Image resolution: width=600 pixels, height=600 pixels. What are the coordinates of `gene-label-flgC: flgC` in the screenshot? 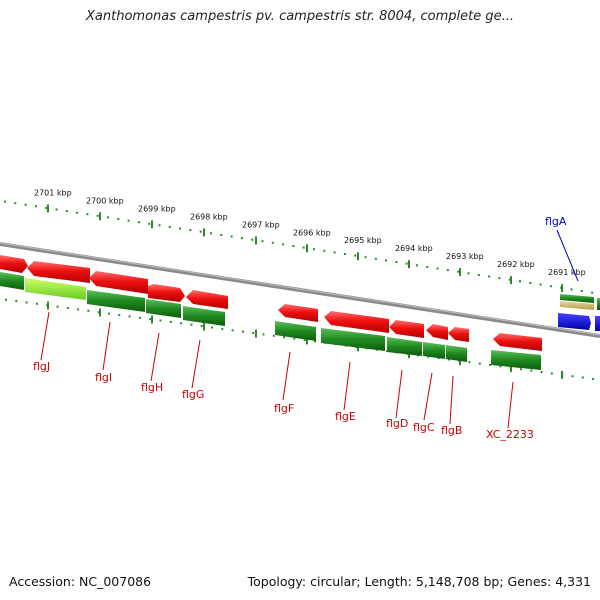 It's located at (424, 427).